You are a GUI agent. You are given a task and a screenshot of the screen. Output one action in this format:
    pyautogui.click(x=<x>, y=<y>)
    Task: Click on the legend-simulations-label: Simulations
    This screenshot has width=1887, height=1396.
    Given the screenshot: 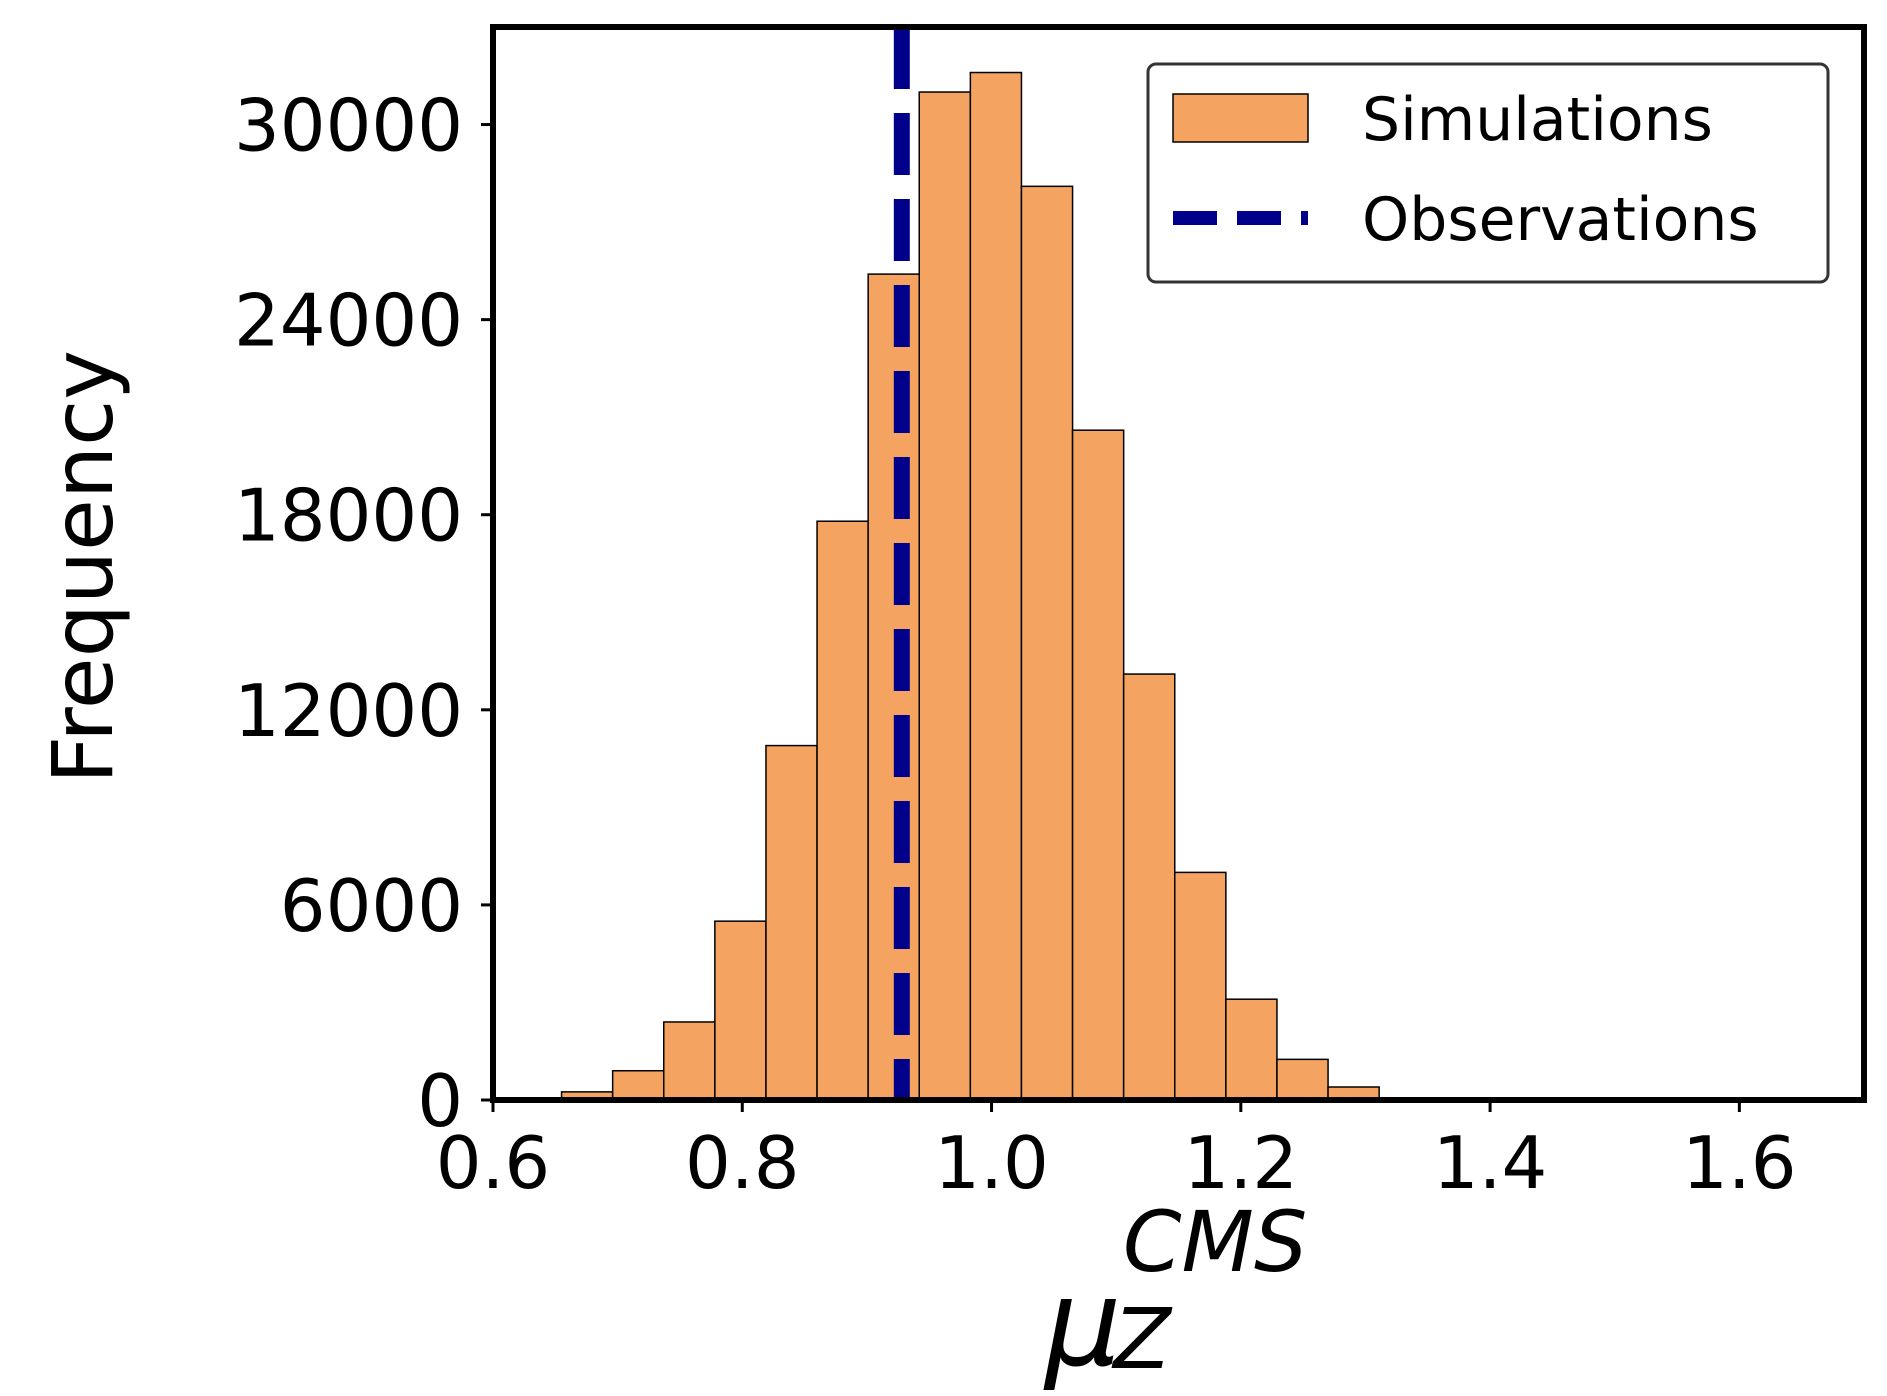 What is the action you would take?
    pyautogui.click(x=1537, y=120)
    